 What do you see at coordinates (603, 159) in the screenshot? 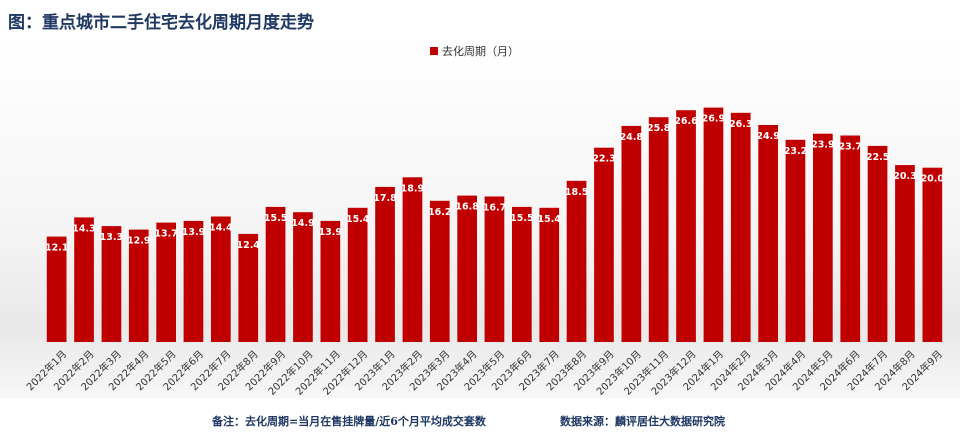
I see `data-label-21: 22.3` at bounding box center [603, 159].